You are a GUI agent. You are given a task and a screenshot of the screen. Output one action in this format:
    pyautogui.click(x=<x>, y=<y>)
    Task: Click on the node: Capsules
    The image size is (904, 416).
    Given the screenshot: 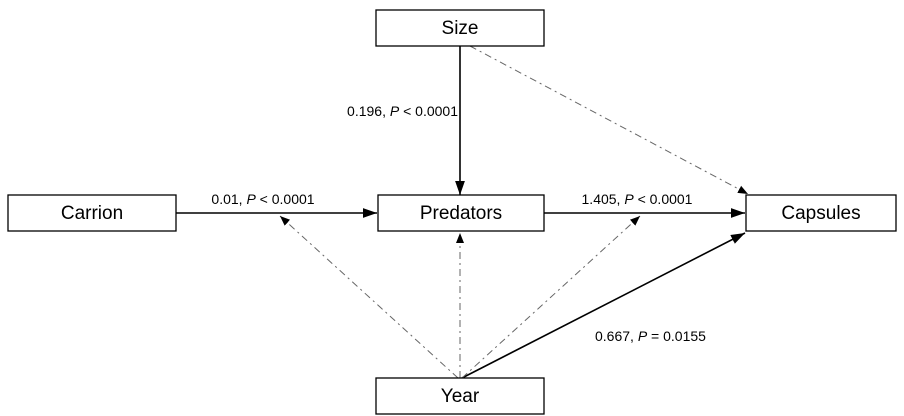 What is the action you would take?
    pyautogui.click(x=821, y=213)
    